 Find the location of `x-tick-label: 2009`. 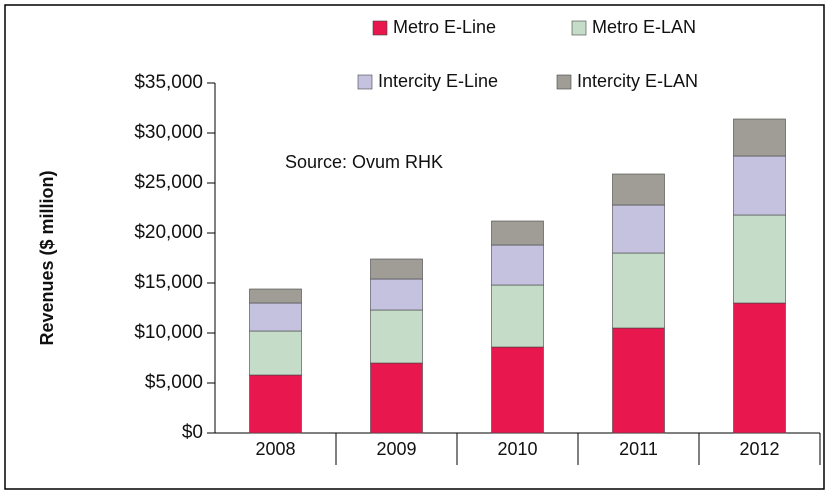

x-tick-label: 2009 is located at coordinates (396, 449).